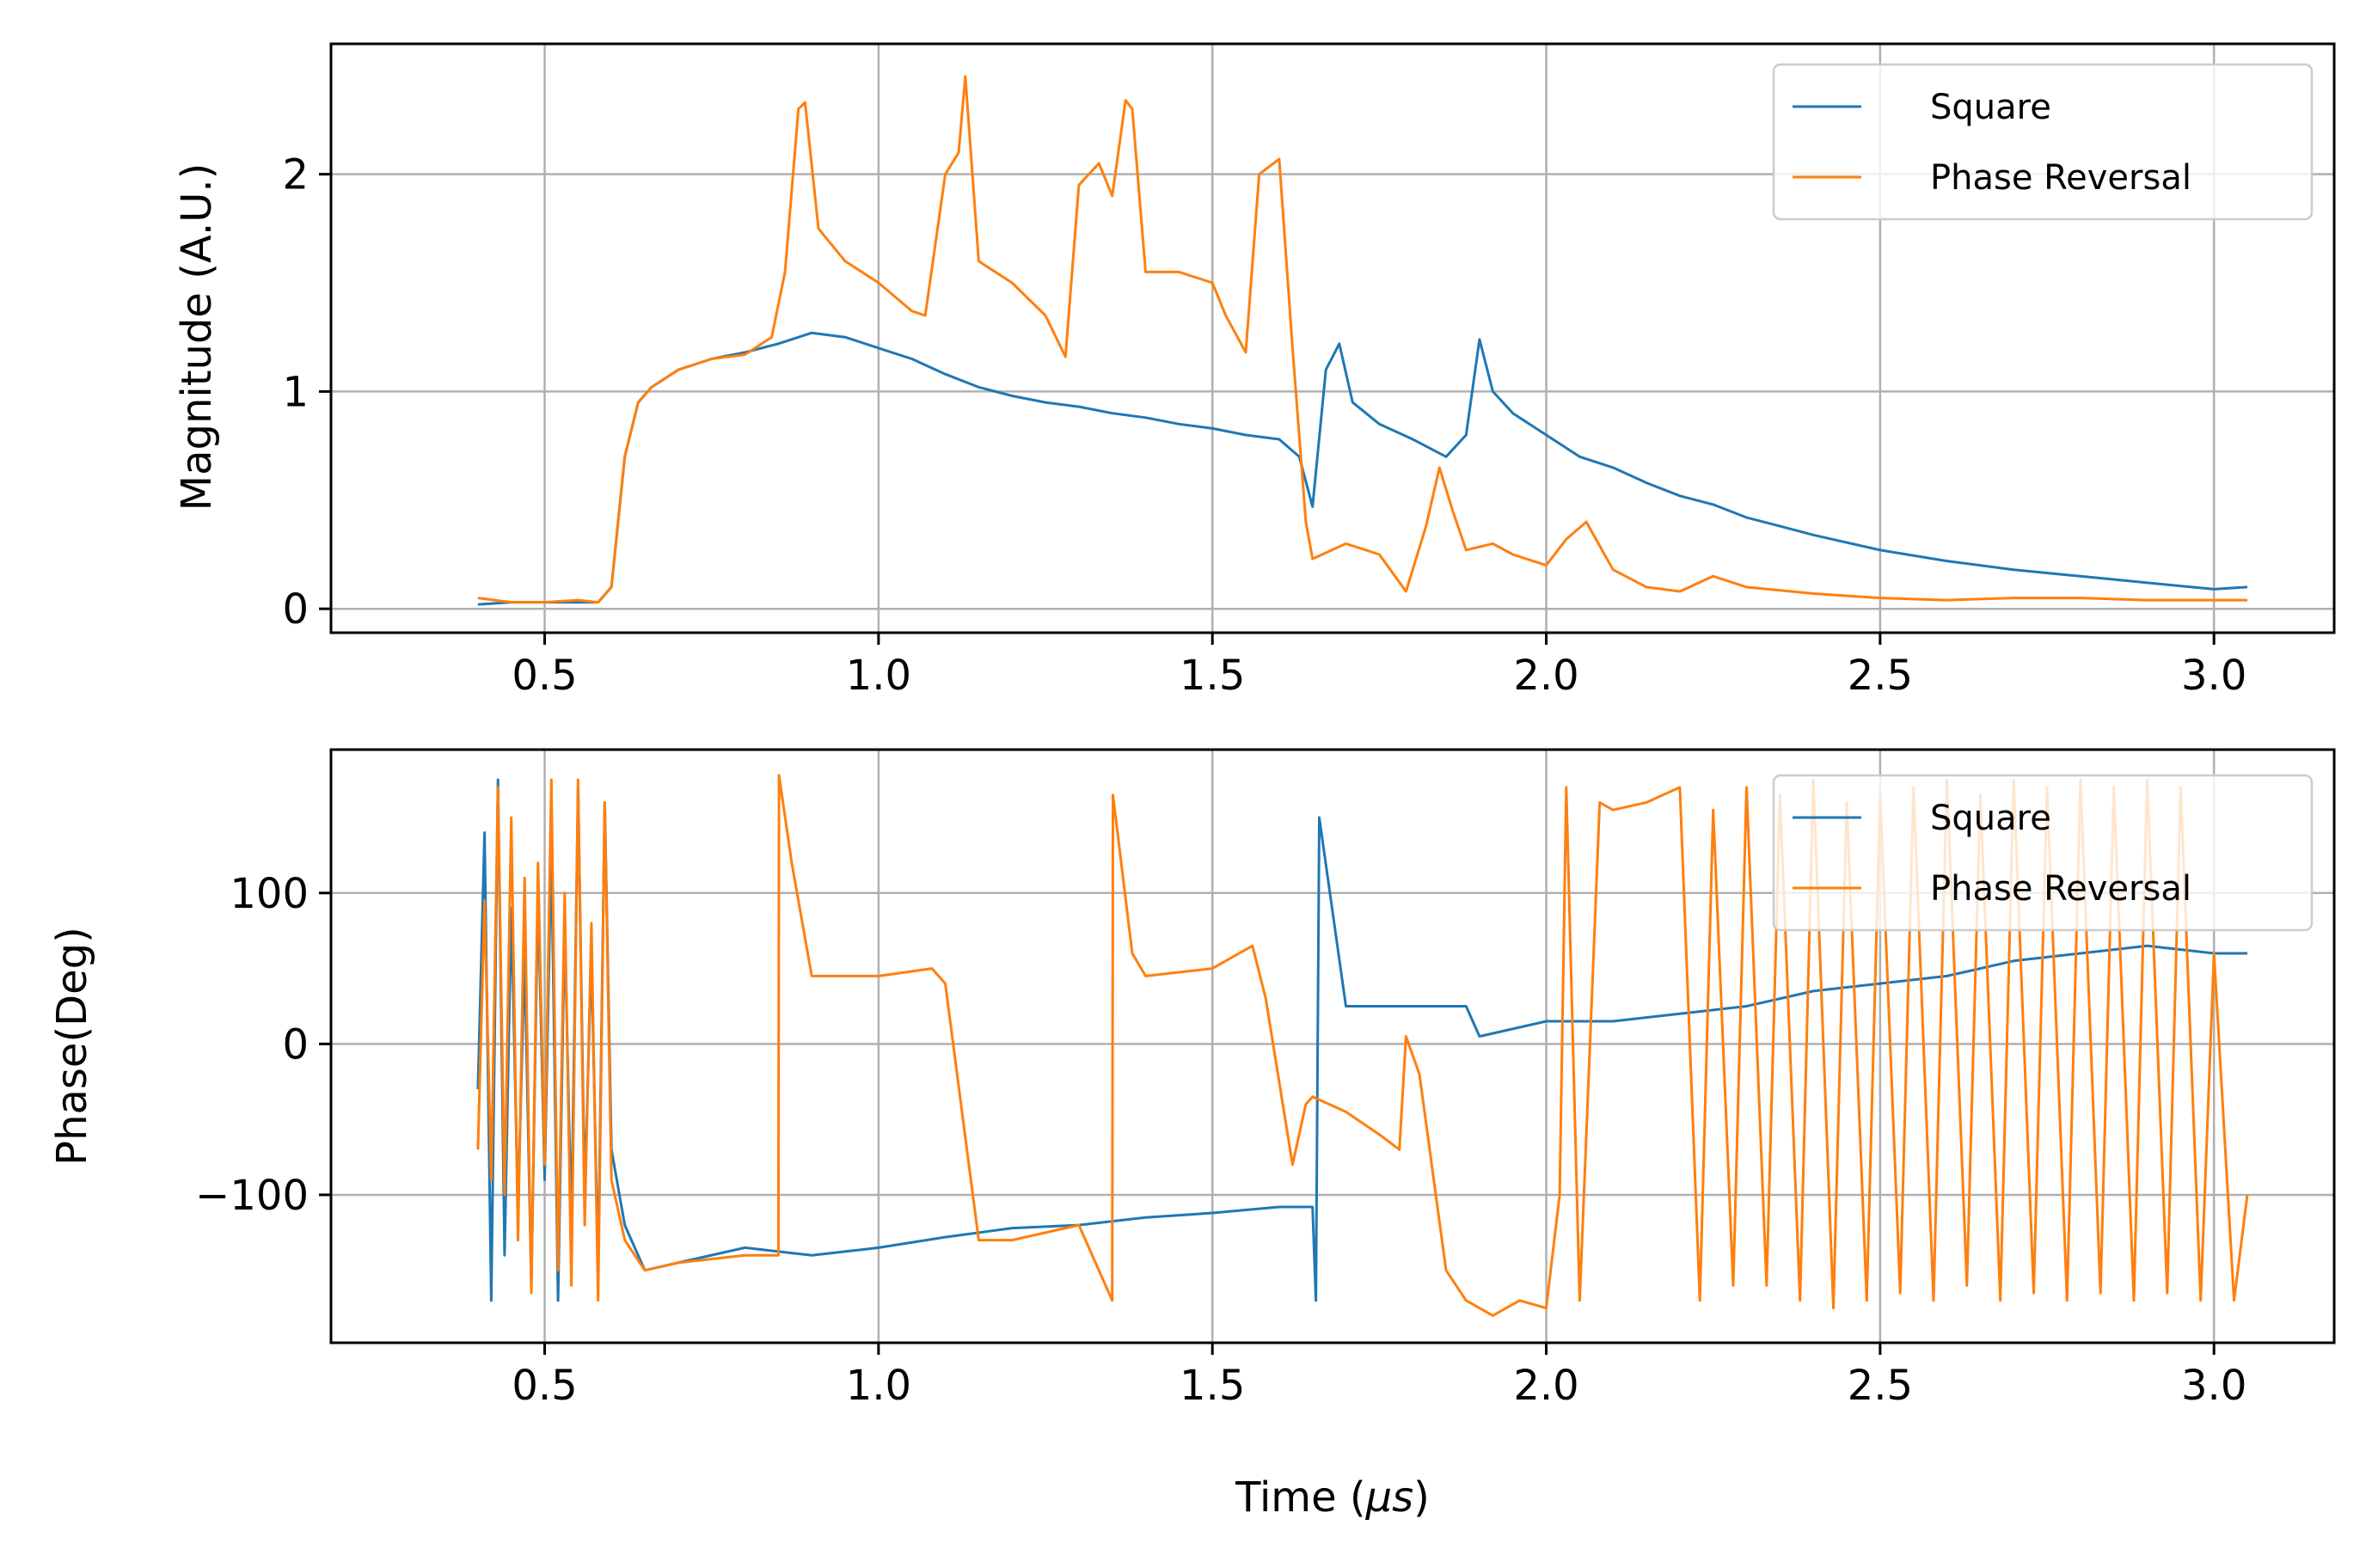 The width and height of the screenshot is (2372, 1568). What do you see at coordinates (1332, 1497) in the screenshot?
I see `x-axis-label: Time (μs)` at bounding box center [1332, 1497].